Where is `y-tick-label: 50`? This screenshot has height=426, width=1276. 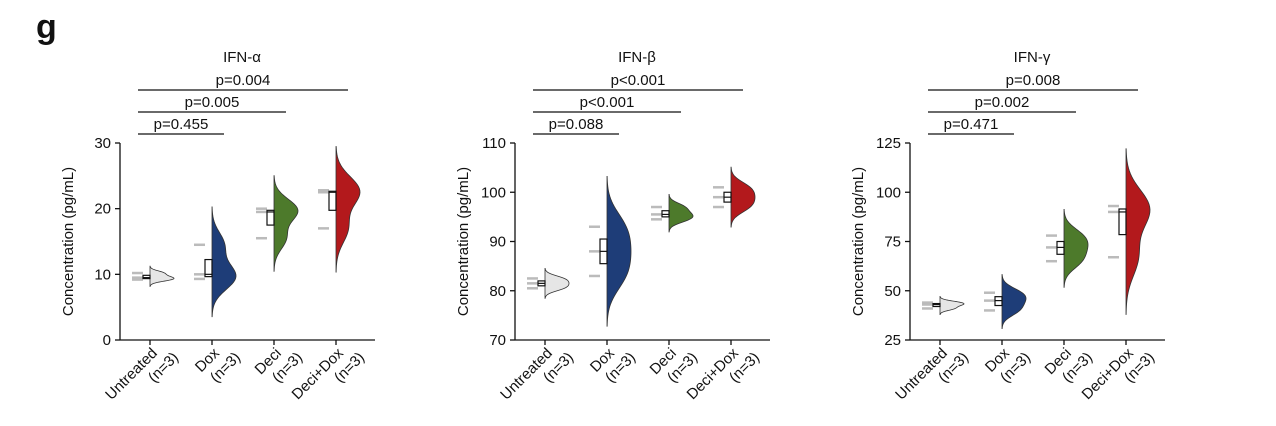 y-tick-label: 50 is located at coordinates (892, 291).